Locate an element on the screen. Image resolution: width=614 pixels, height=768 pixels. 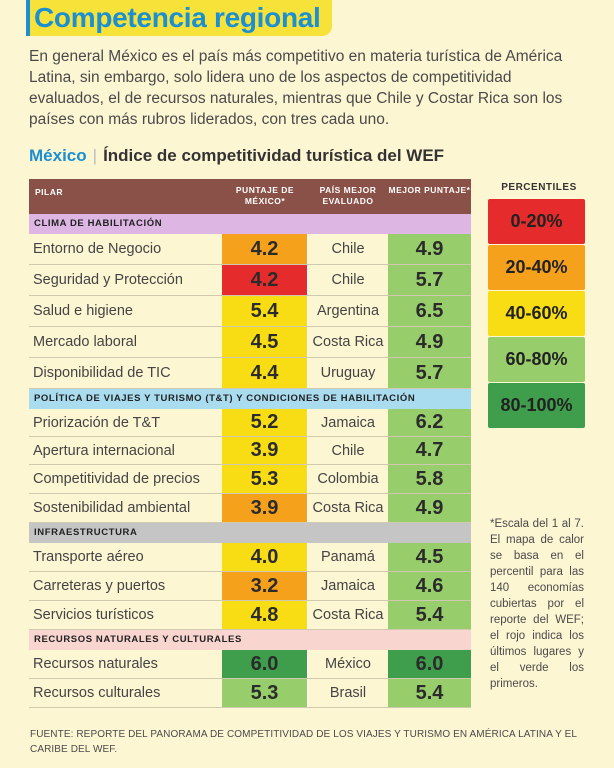
table-row: Recursos naturales 6.0 México 6.0 is located at coordinates (250, 664).